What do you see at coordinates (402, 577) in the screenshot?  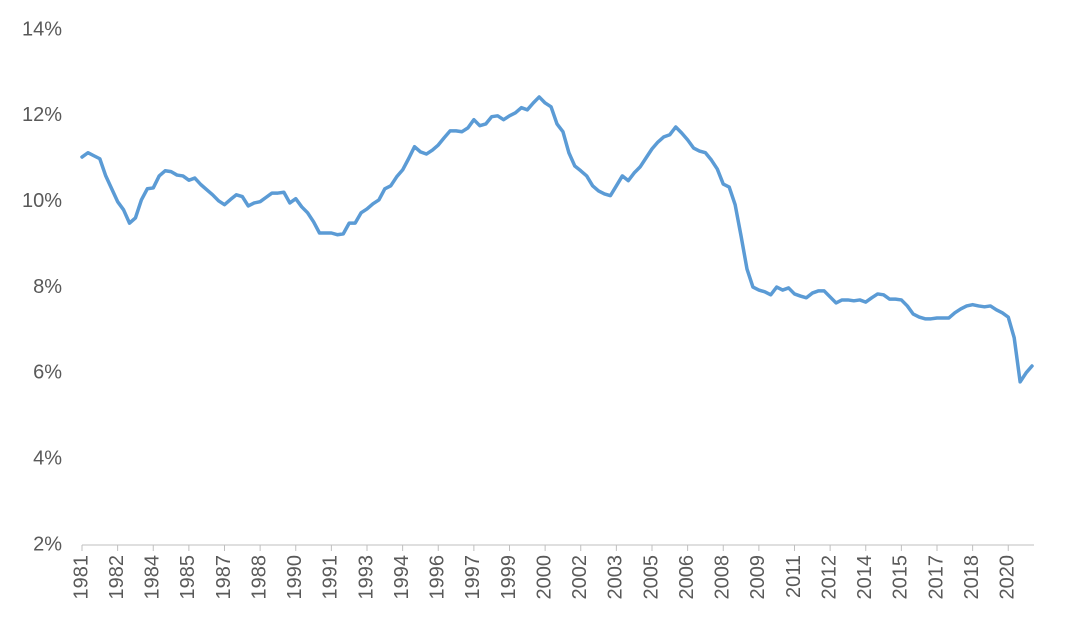 I see `x-tick-label: 1994` at bounding box center [402, 577].